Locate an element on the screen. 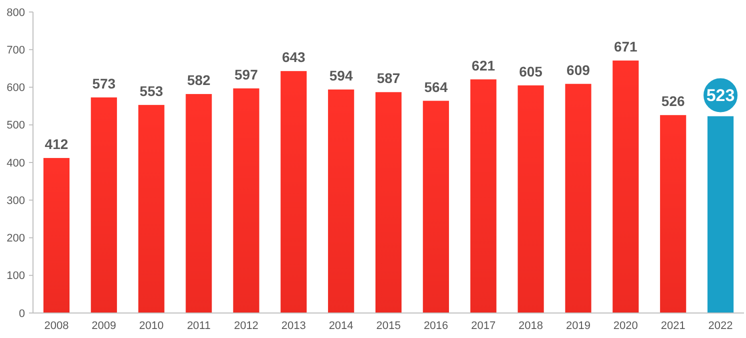  x-tick-label: 2010 is located at coordinates (151, 326).